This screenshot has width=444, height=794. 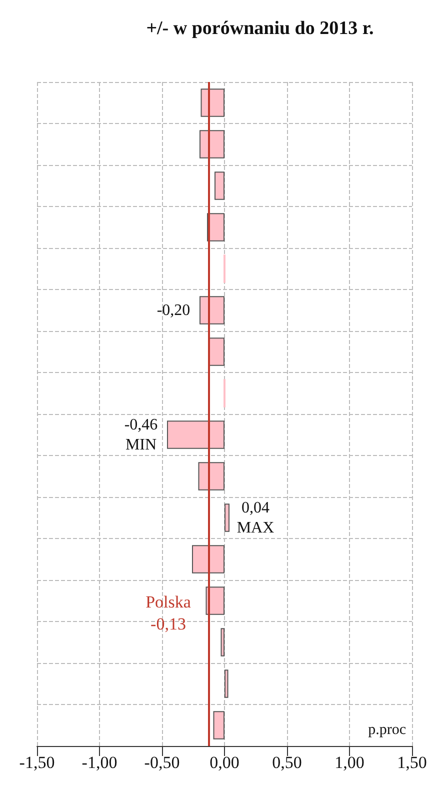 What do you see at coordinates (412, 762) in the screenshot?
I see `x-tick-label: 1,50` at bounding box center [412, 762].